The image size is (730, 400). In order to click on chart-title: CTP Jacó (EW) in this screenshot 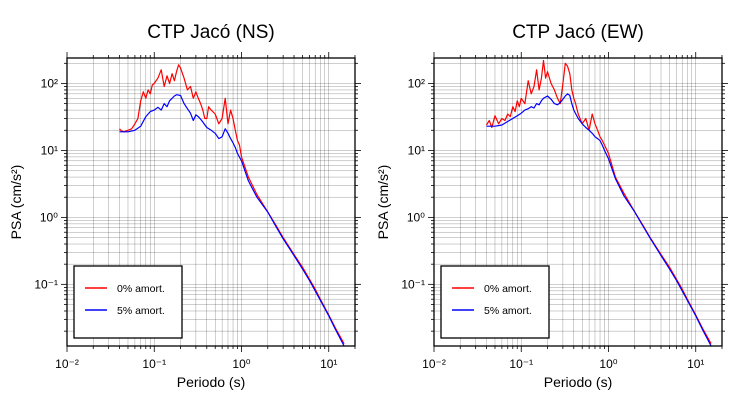, I will do `click(578, 32)`.